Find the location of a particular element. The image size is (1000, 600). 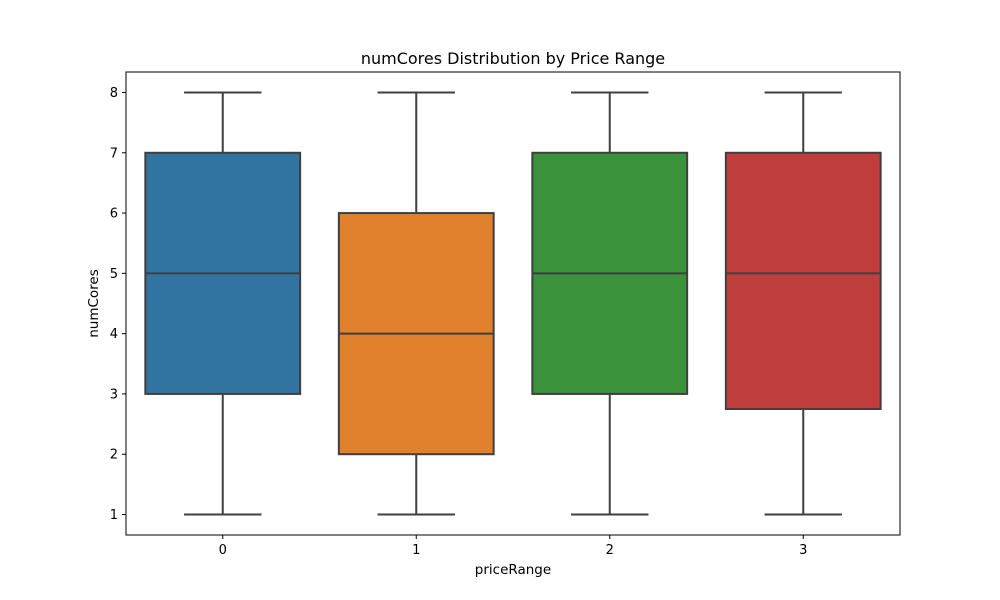

y-tick-label: 8 is located at coordinates (114, 93).